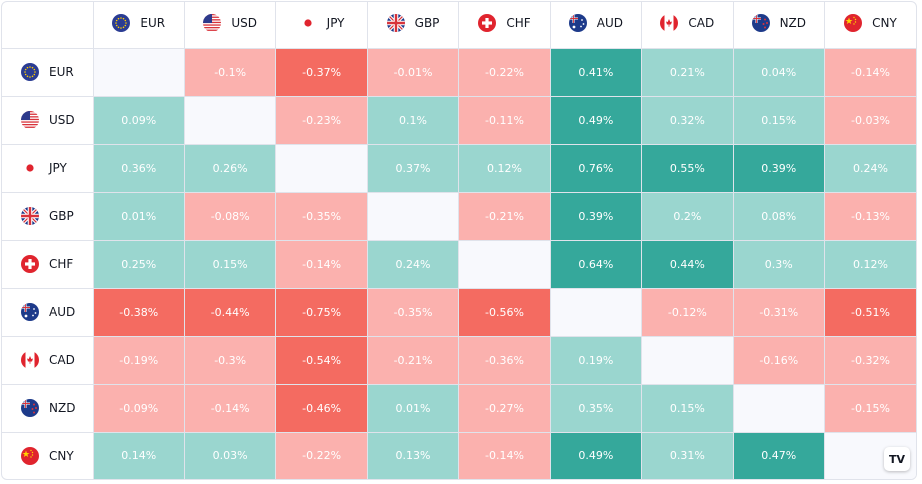 This screenshot has width=922, height=484. What do you see at coordinates (779, 72) in the screenshot?
I see `heatmap-cell: 0.04%` at bounding box center [779, 72].